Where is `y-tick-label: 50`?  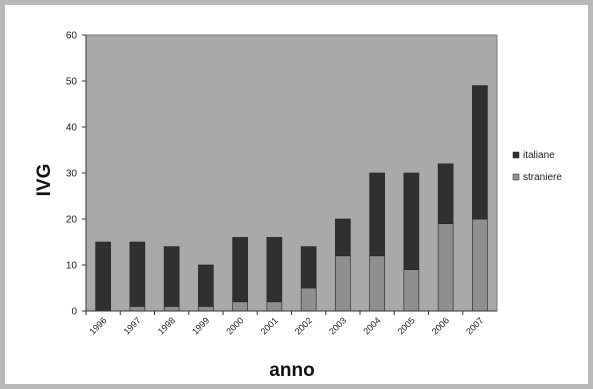 y-tick-label: 50 is located at coordinates (72, 82).